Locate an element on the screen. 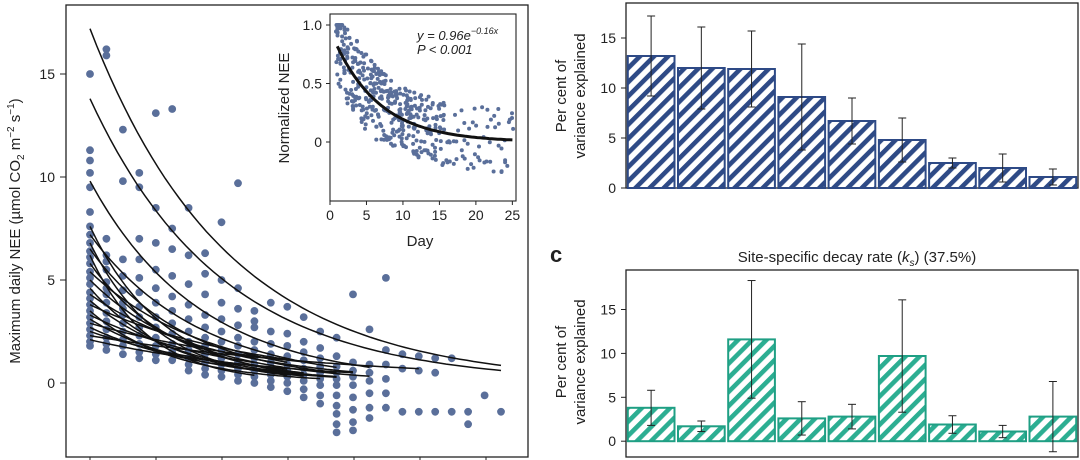 This screenshot has width=1080, height=460. inset-equation: y = 0.96e−0.16x is located at coordinates (457, 34).